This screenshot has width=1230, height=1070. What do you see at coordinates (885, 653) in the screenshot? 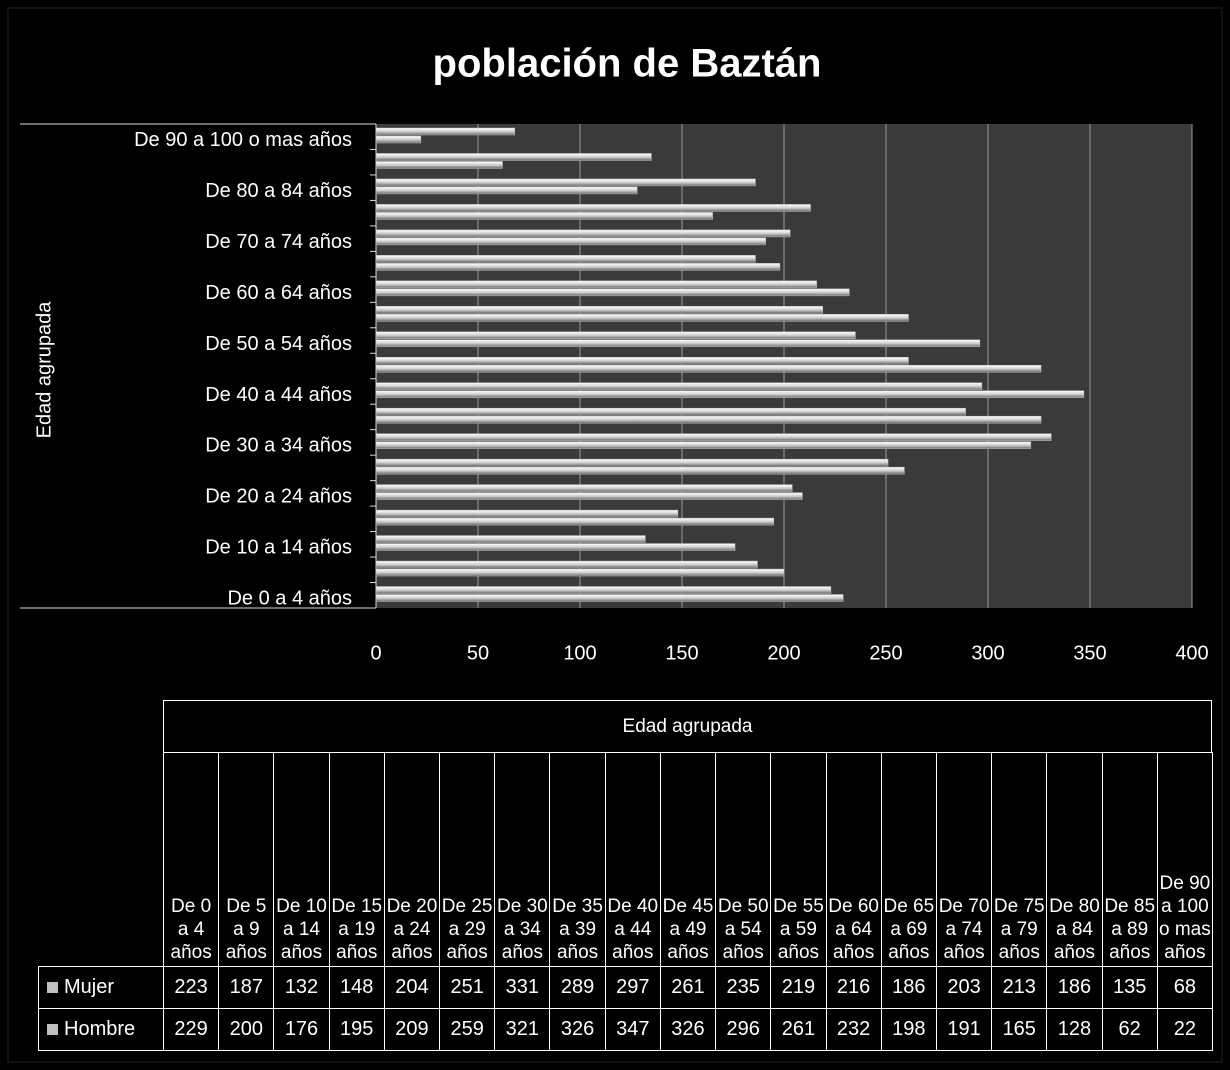
I see `x-tick-label: 250` at bounding box center [885, 653].